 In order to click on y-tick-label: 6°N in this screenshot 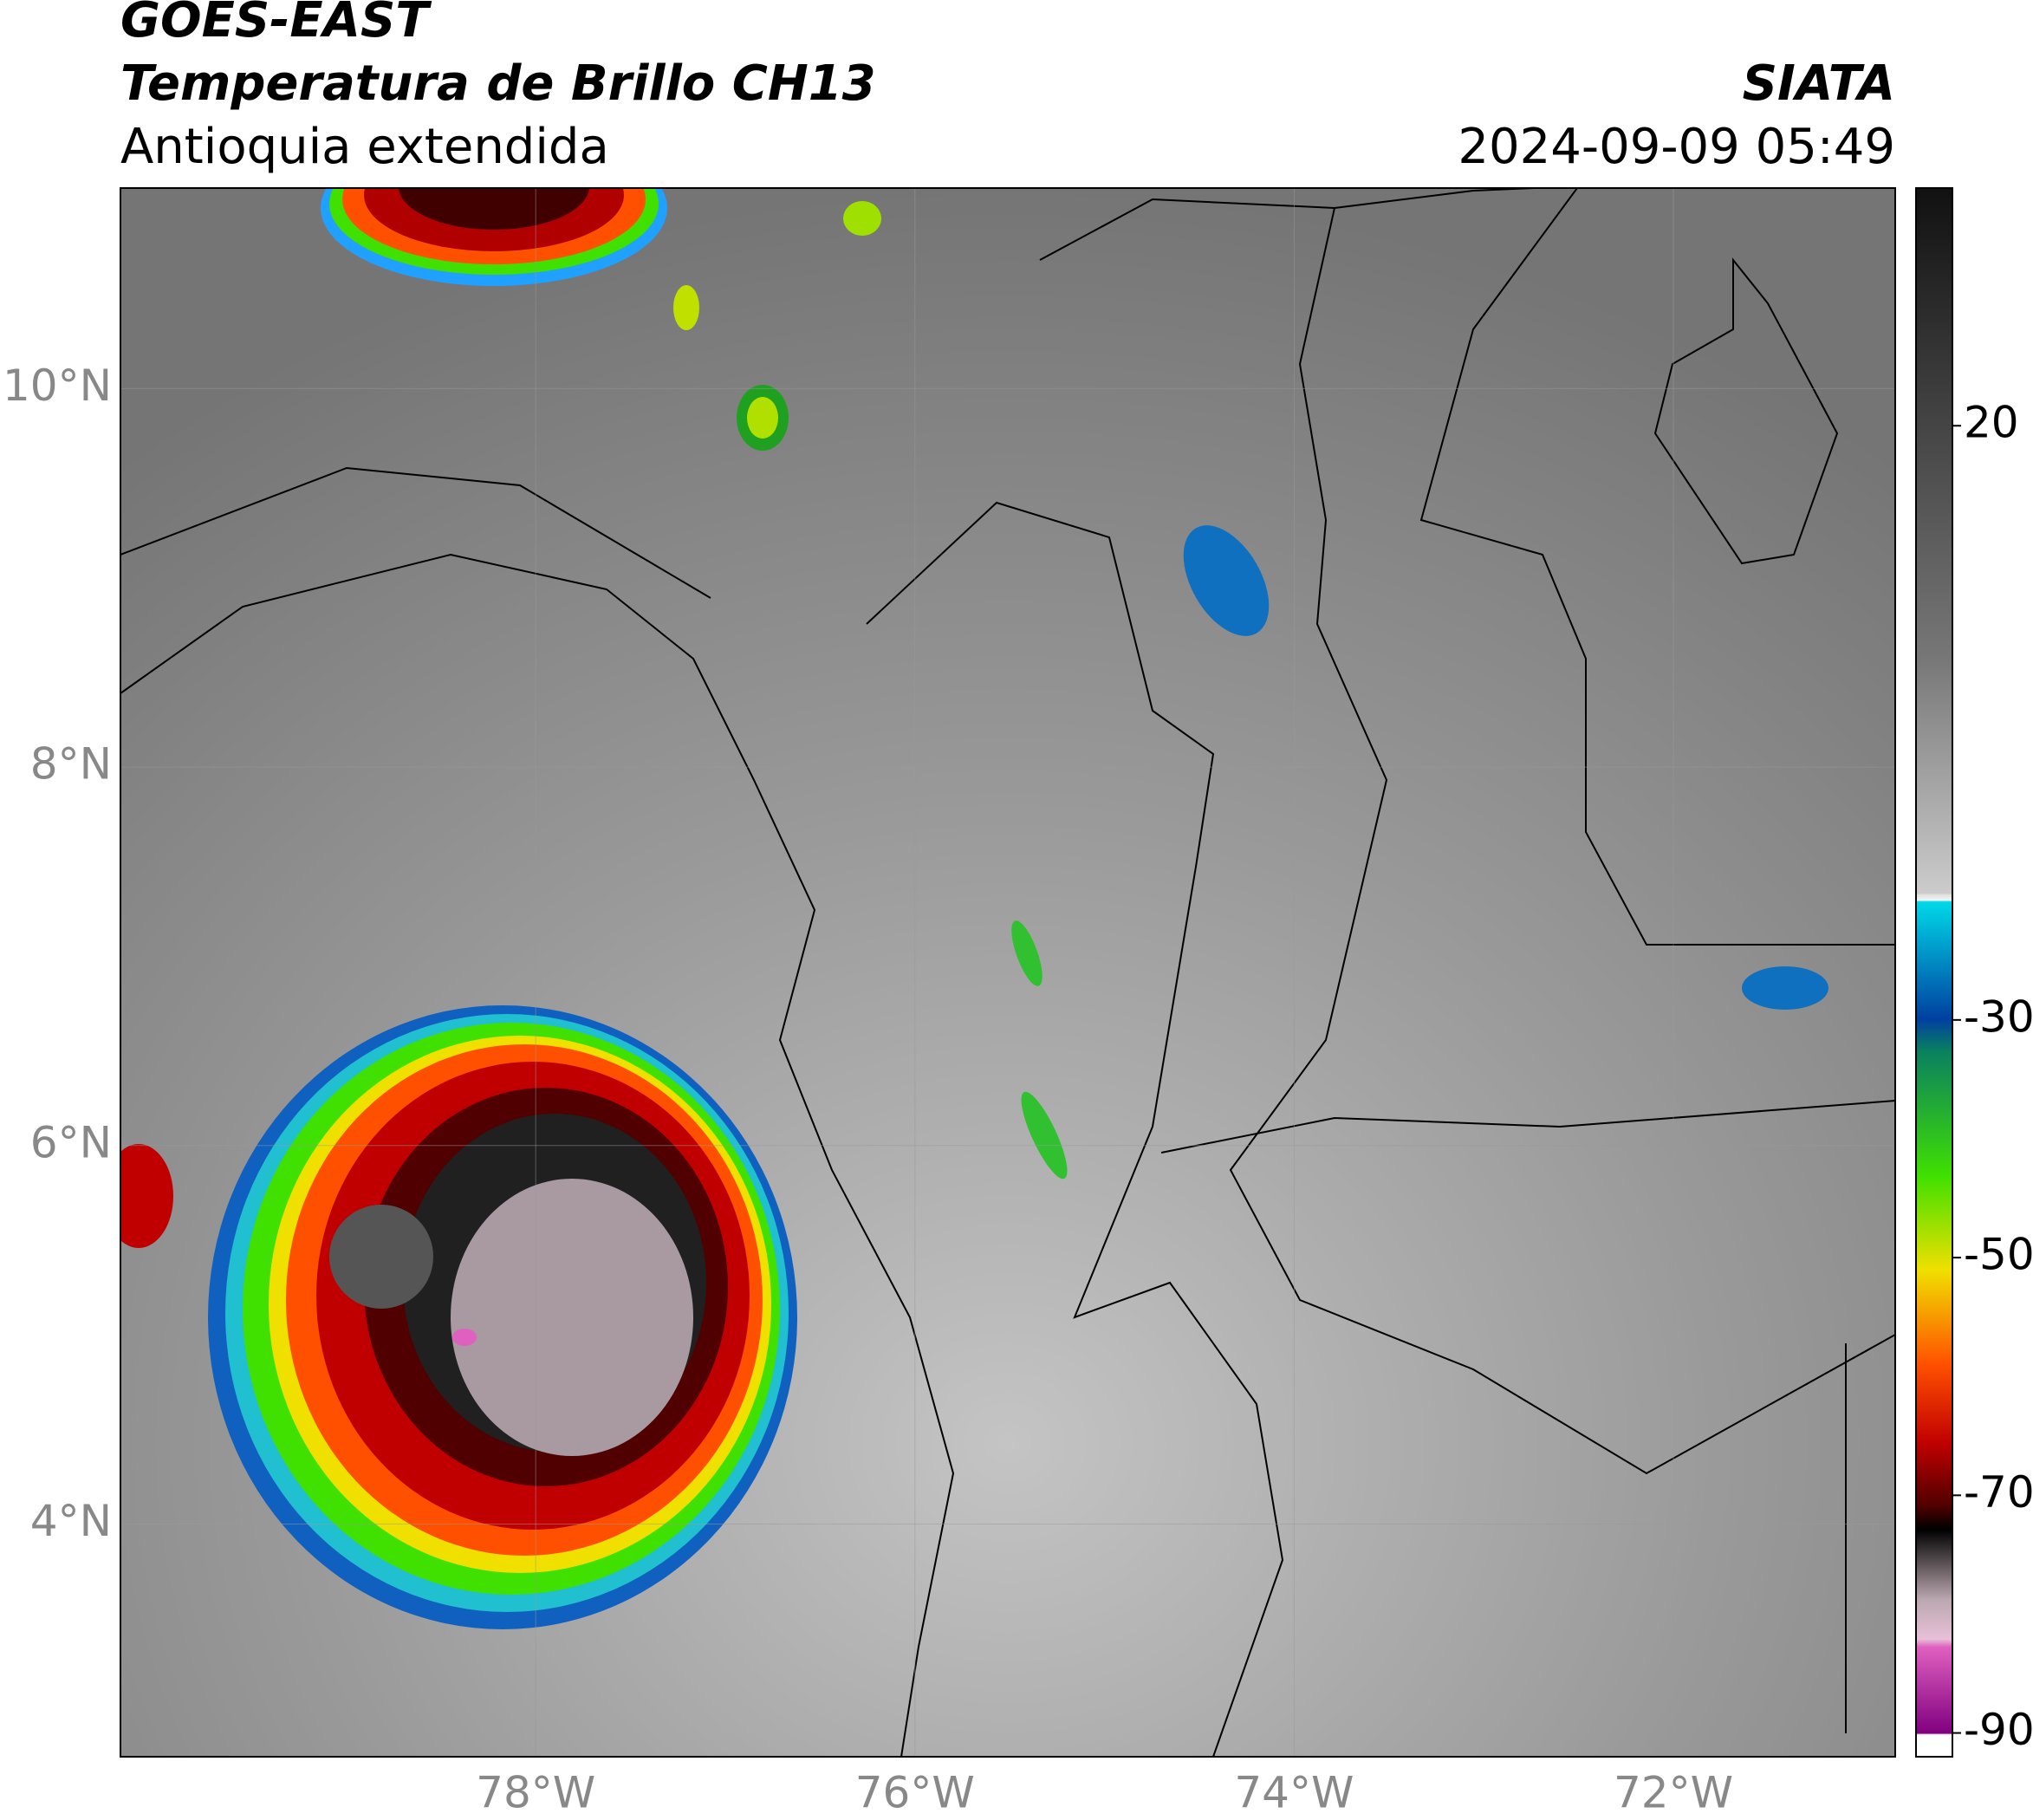, I will do `click(71, 1142)`.